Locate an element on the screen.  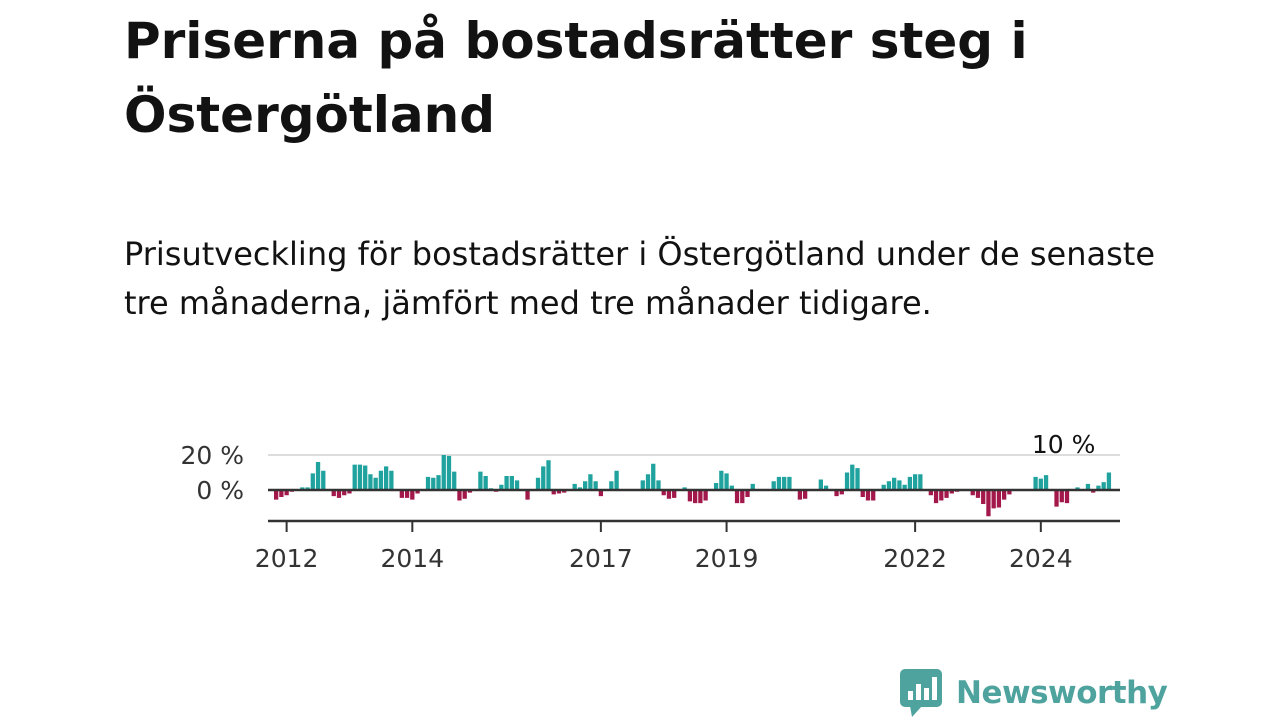
x-tick-label: 2019 is located at coordinates (727, 558).